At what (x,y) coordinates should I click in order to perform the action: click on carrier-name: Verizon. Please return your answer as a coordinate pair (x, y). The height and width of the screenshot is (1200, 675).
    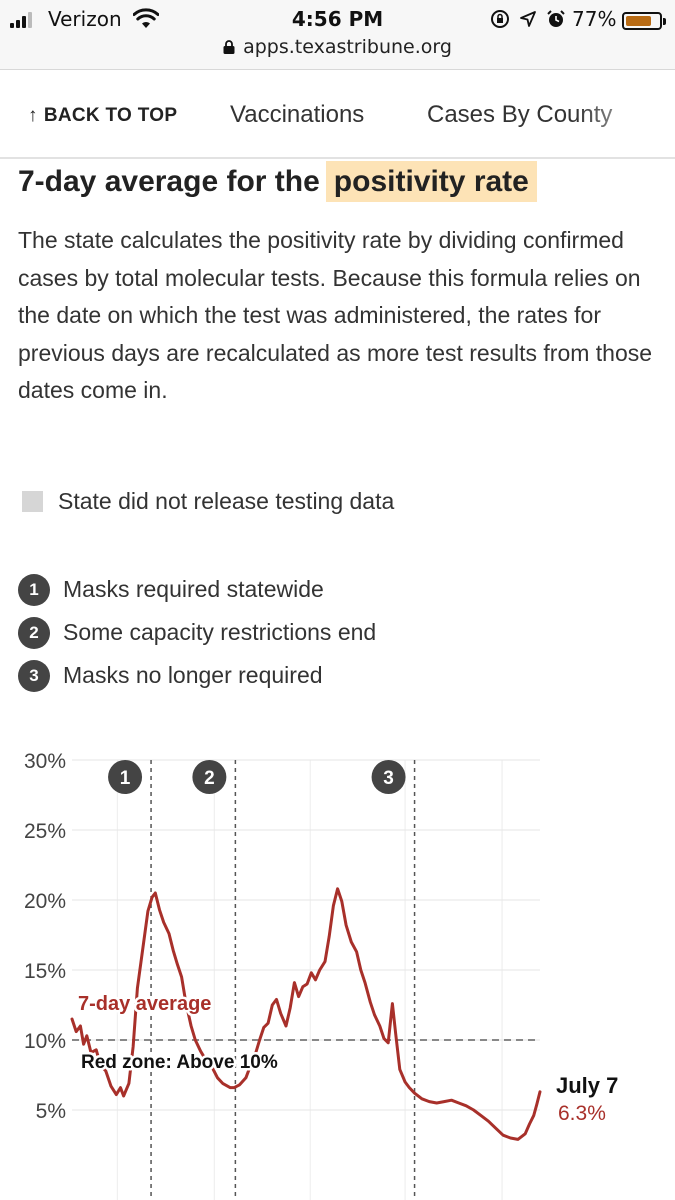
    Looking at the image, I should click on (85, 19).